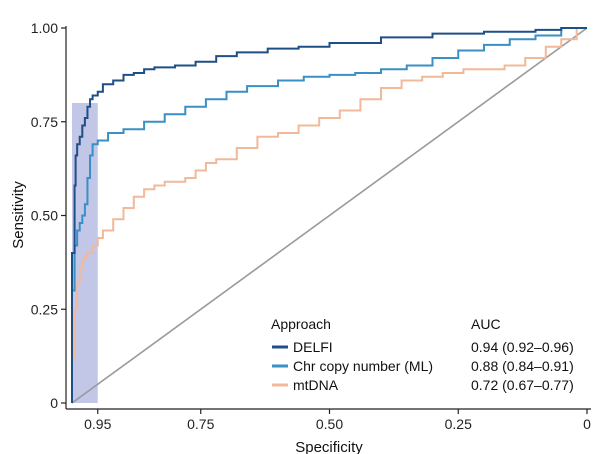  I want to click on y-ticks: 0 0.25 0.50 0.75 1.00, so click(48, 215).